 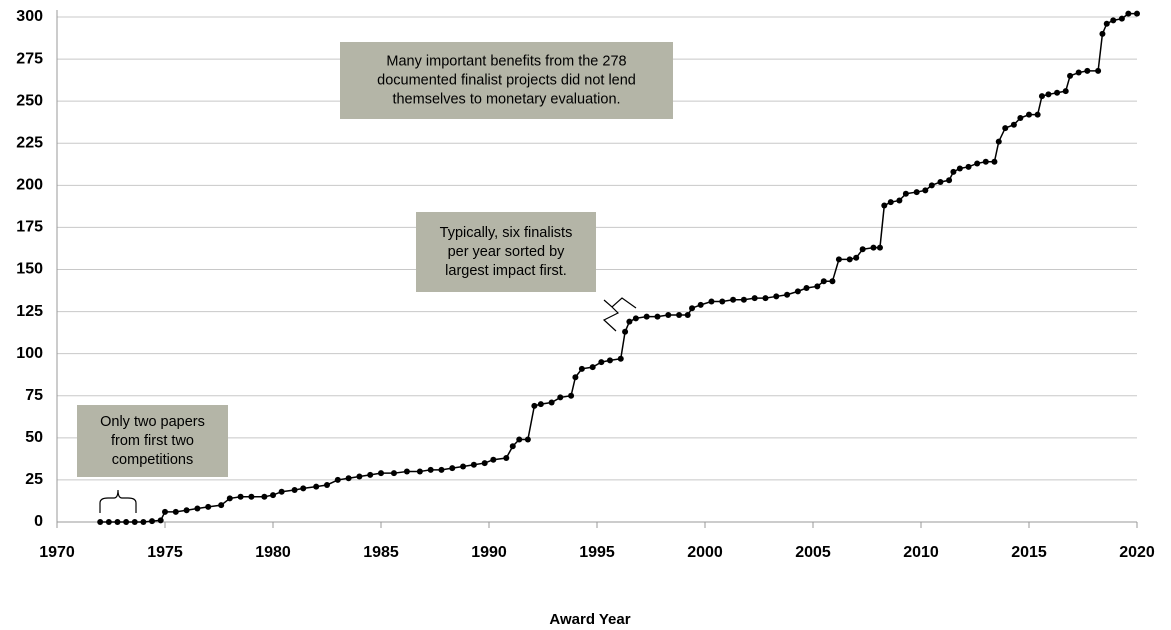 I want to click on y-tick-label: 25, so click(x=34, y=479).